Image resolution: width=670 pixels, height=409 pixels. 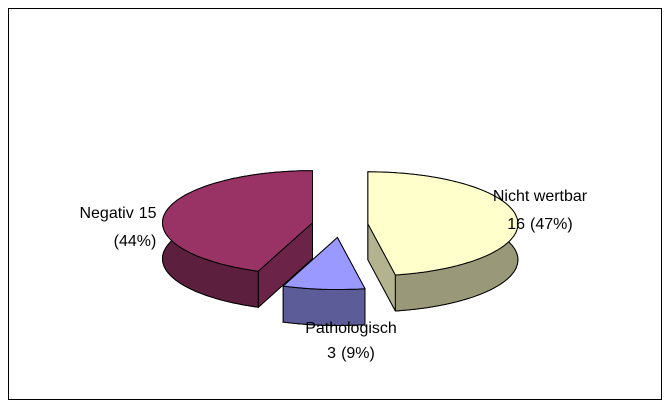 I want to click on percent-label: (44%), so click(x=135, y=241).